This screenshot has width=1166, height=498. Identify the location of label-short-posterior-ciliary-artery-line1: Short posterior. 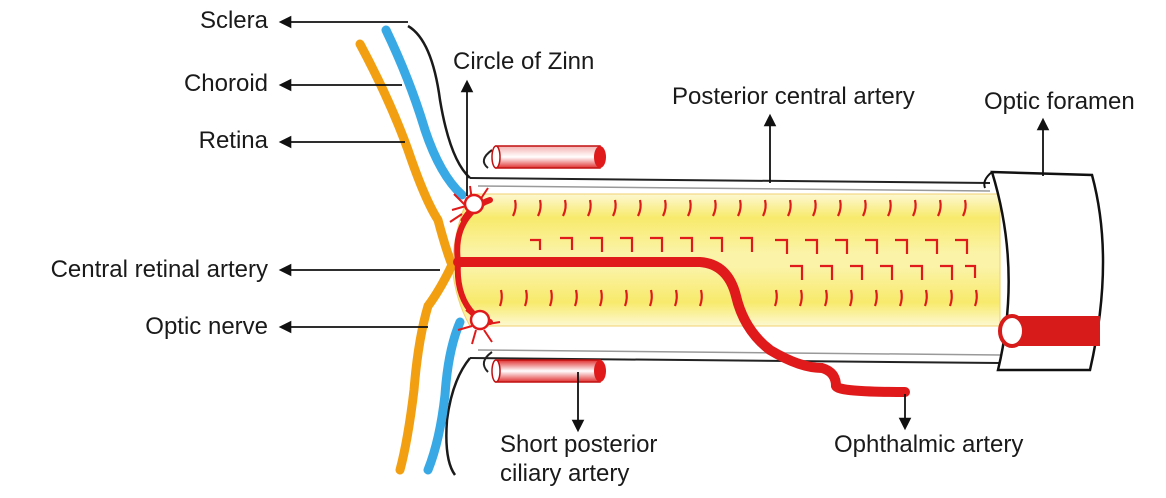
(579, 444).